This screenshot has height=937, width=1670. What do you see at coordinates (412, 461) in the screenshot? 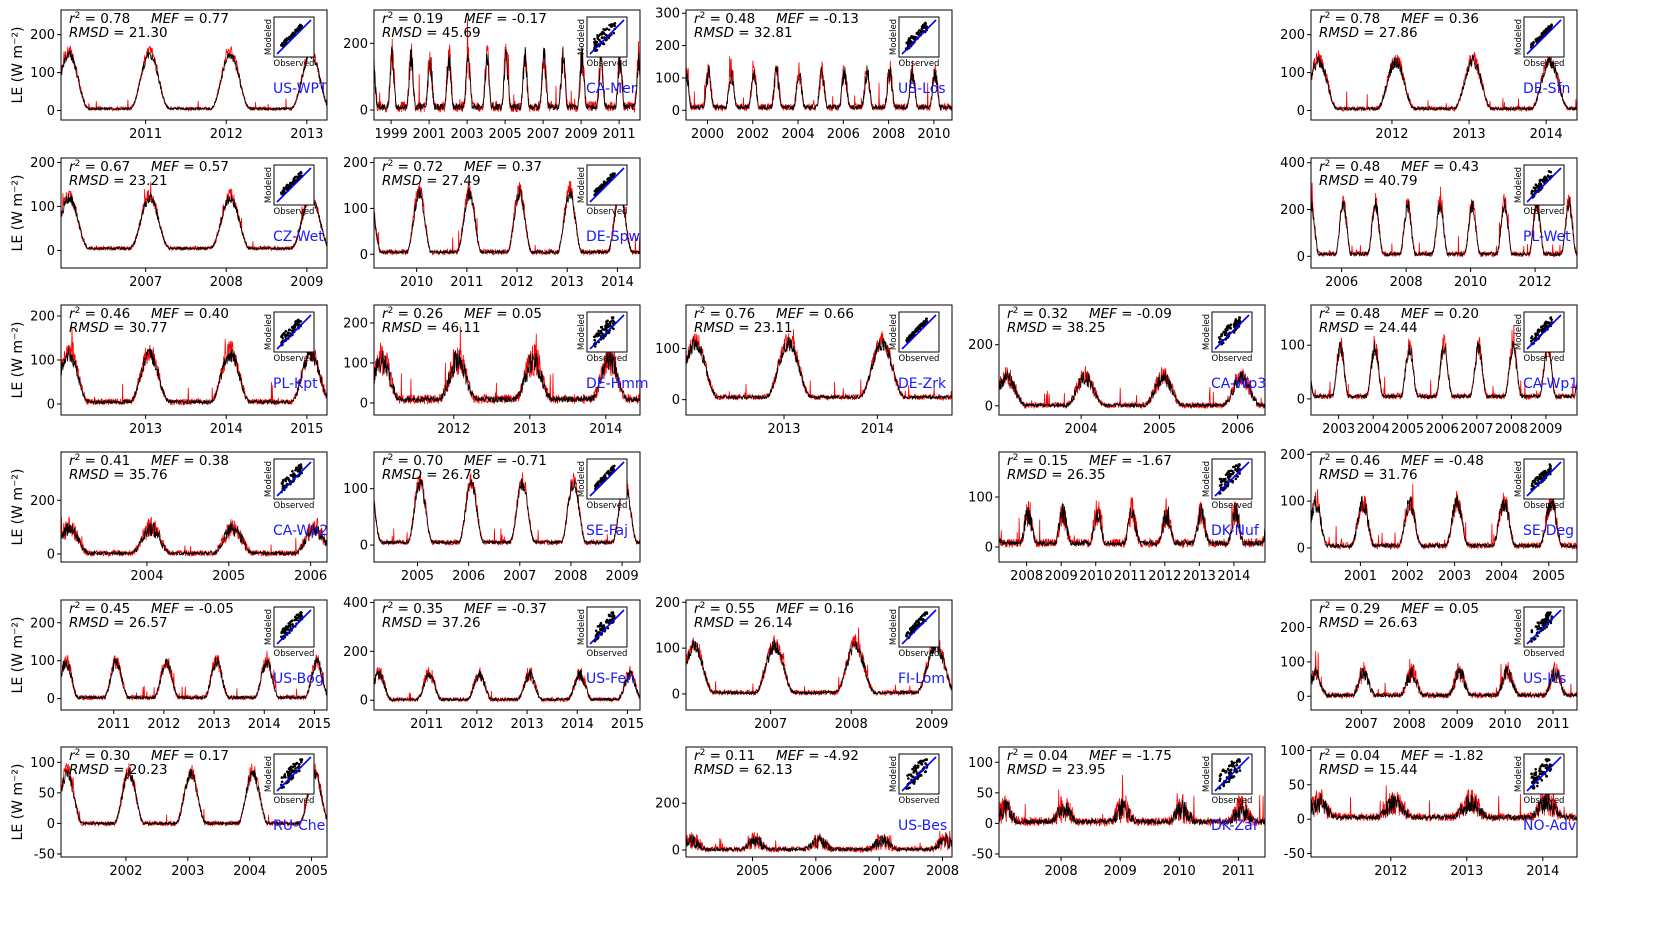
I see `r2-annotation: r2 = 0.70` at bounding box center [412, 461].